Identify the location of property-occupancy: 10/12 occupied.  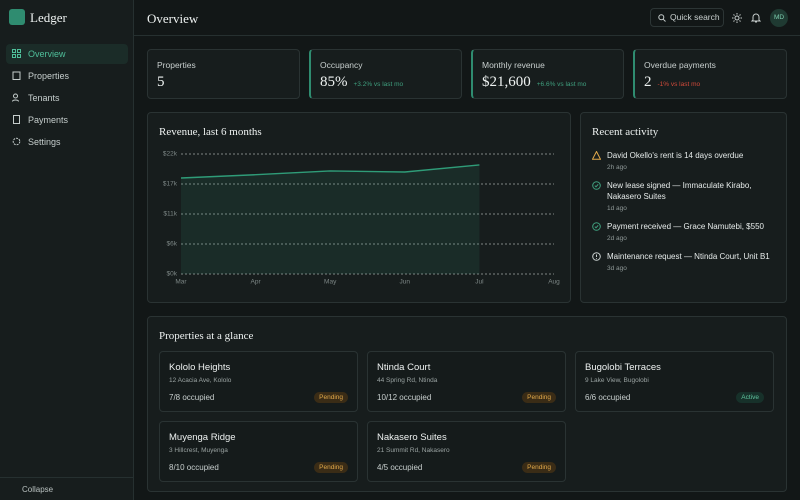
(404, 397).